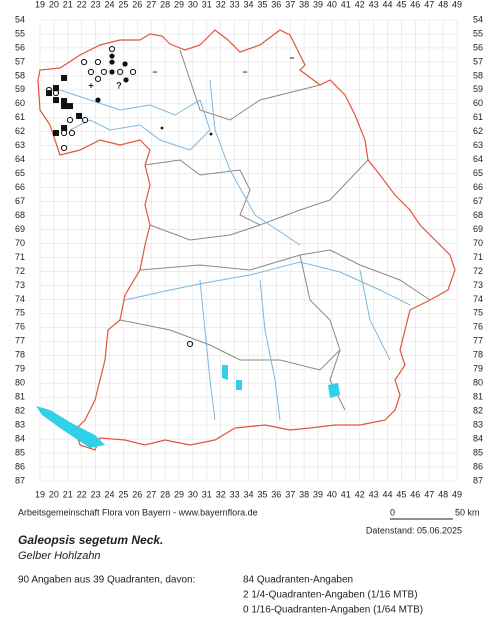  What do you see at coordinates (20, 159) in the screenshot?
I see `row-label: 64` at bounding box center [20, 159].